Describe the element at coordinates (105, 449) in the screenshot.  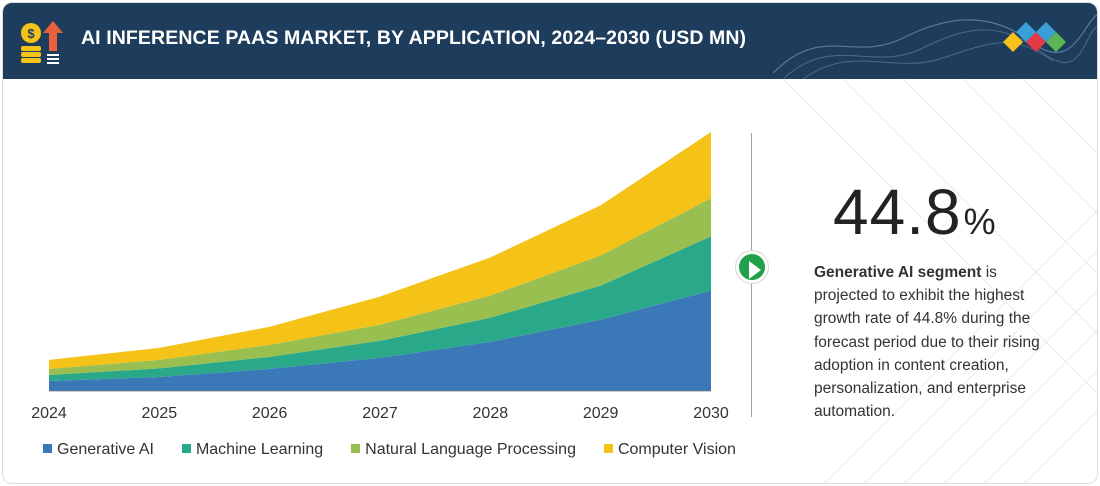
I see `legend-label: Generative AI` at that location.